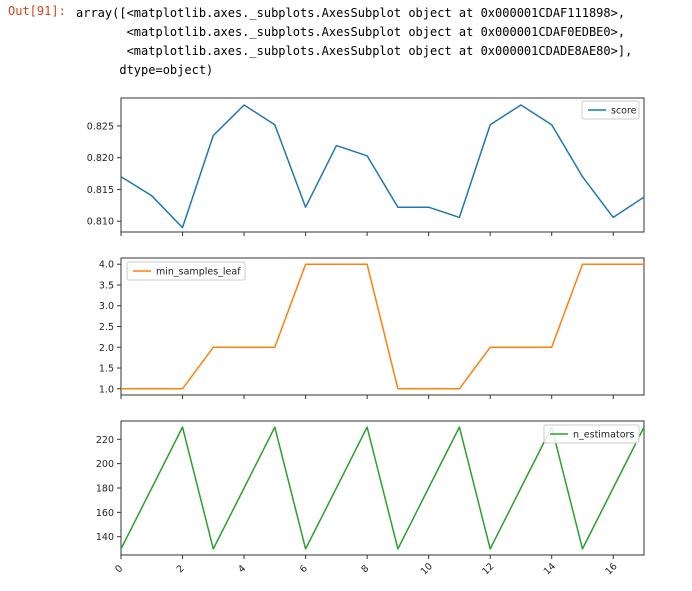  What do you see at coordinates (106, 285) in the screenshot?
I see `y-tick-label: 3.5` at bounding box center [106, 285].